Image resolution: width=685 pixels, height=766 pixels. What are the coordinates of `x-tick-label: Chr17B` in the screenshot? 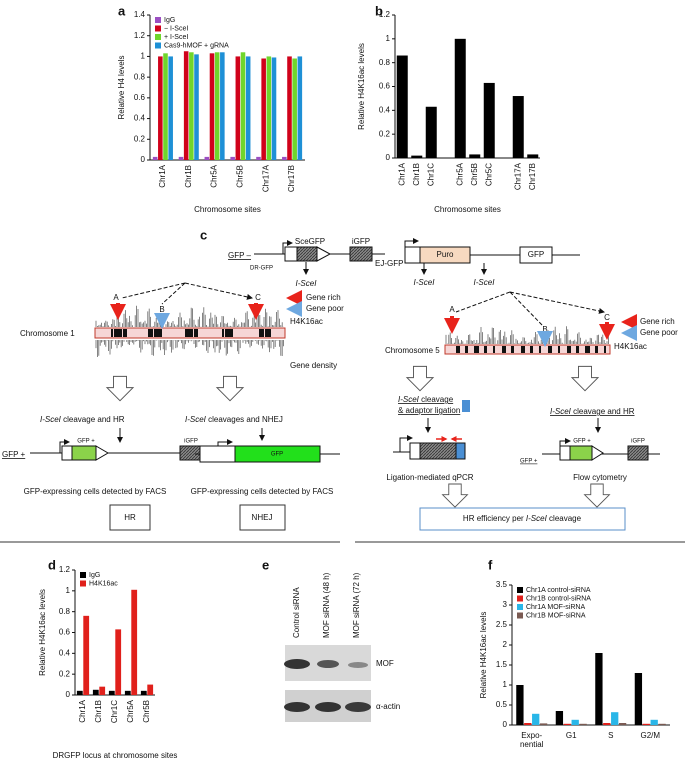 It's located at (291, 178).